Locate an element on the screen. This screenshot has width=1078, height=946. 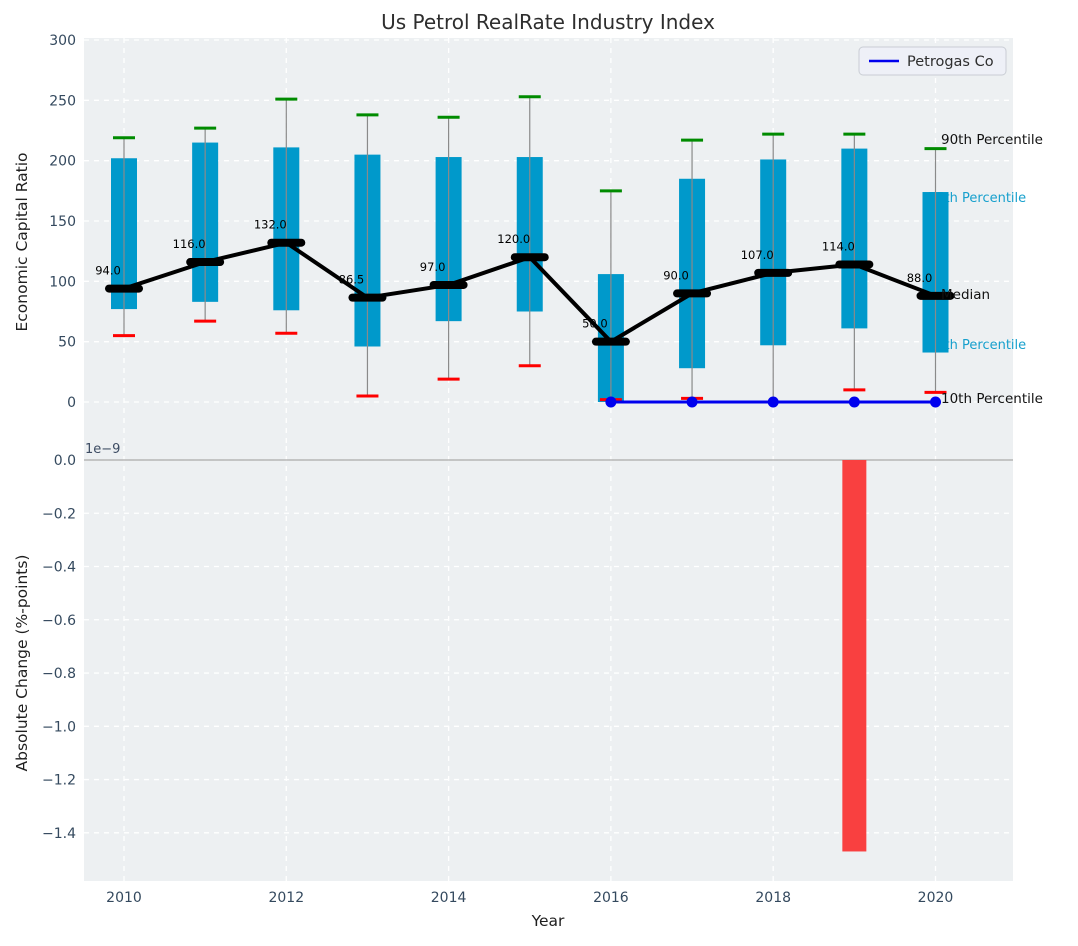
petrogas-line is located at coordinates (773, 402).